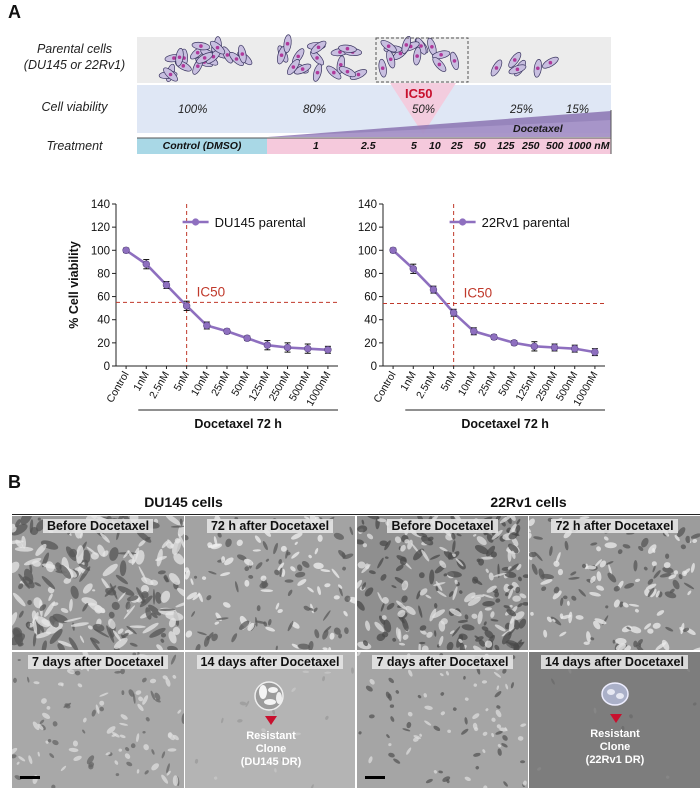 The width and height of the screenshot is (700, 789). I want to click on scale-bar, so click(30, 777).